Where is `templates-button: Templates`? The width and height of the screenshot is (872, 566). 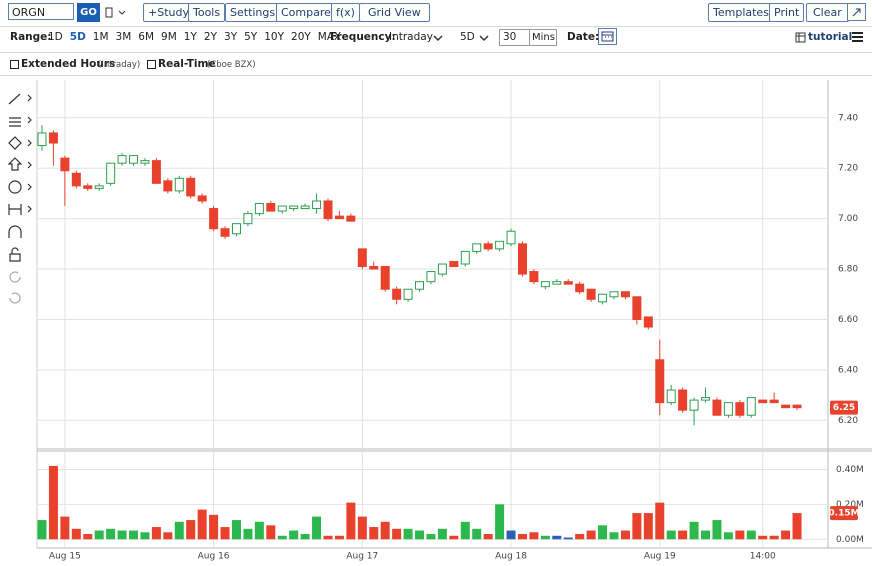
templates-button: Templates is located at coordinates (741, 12).